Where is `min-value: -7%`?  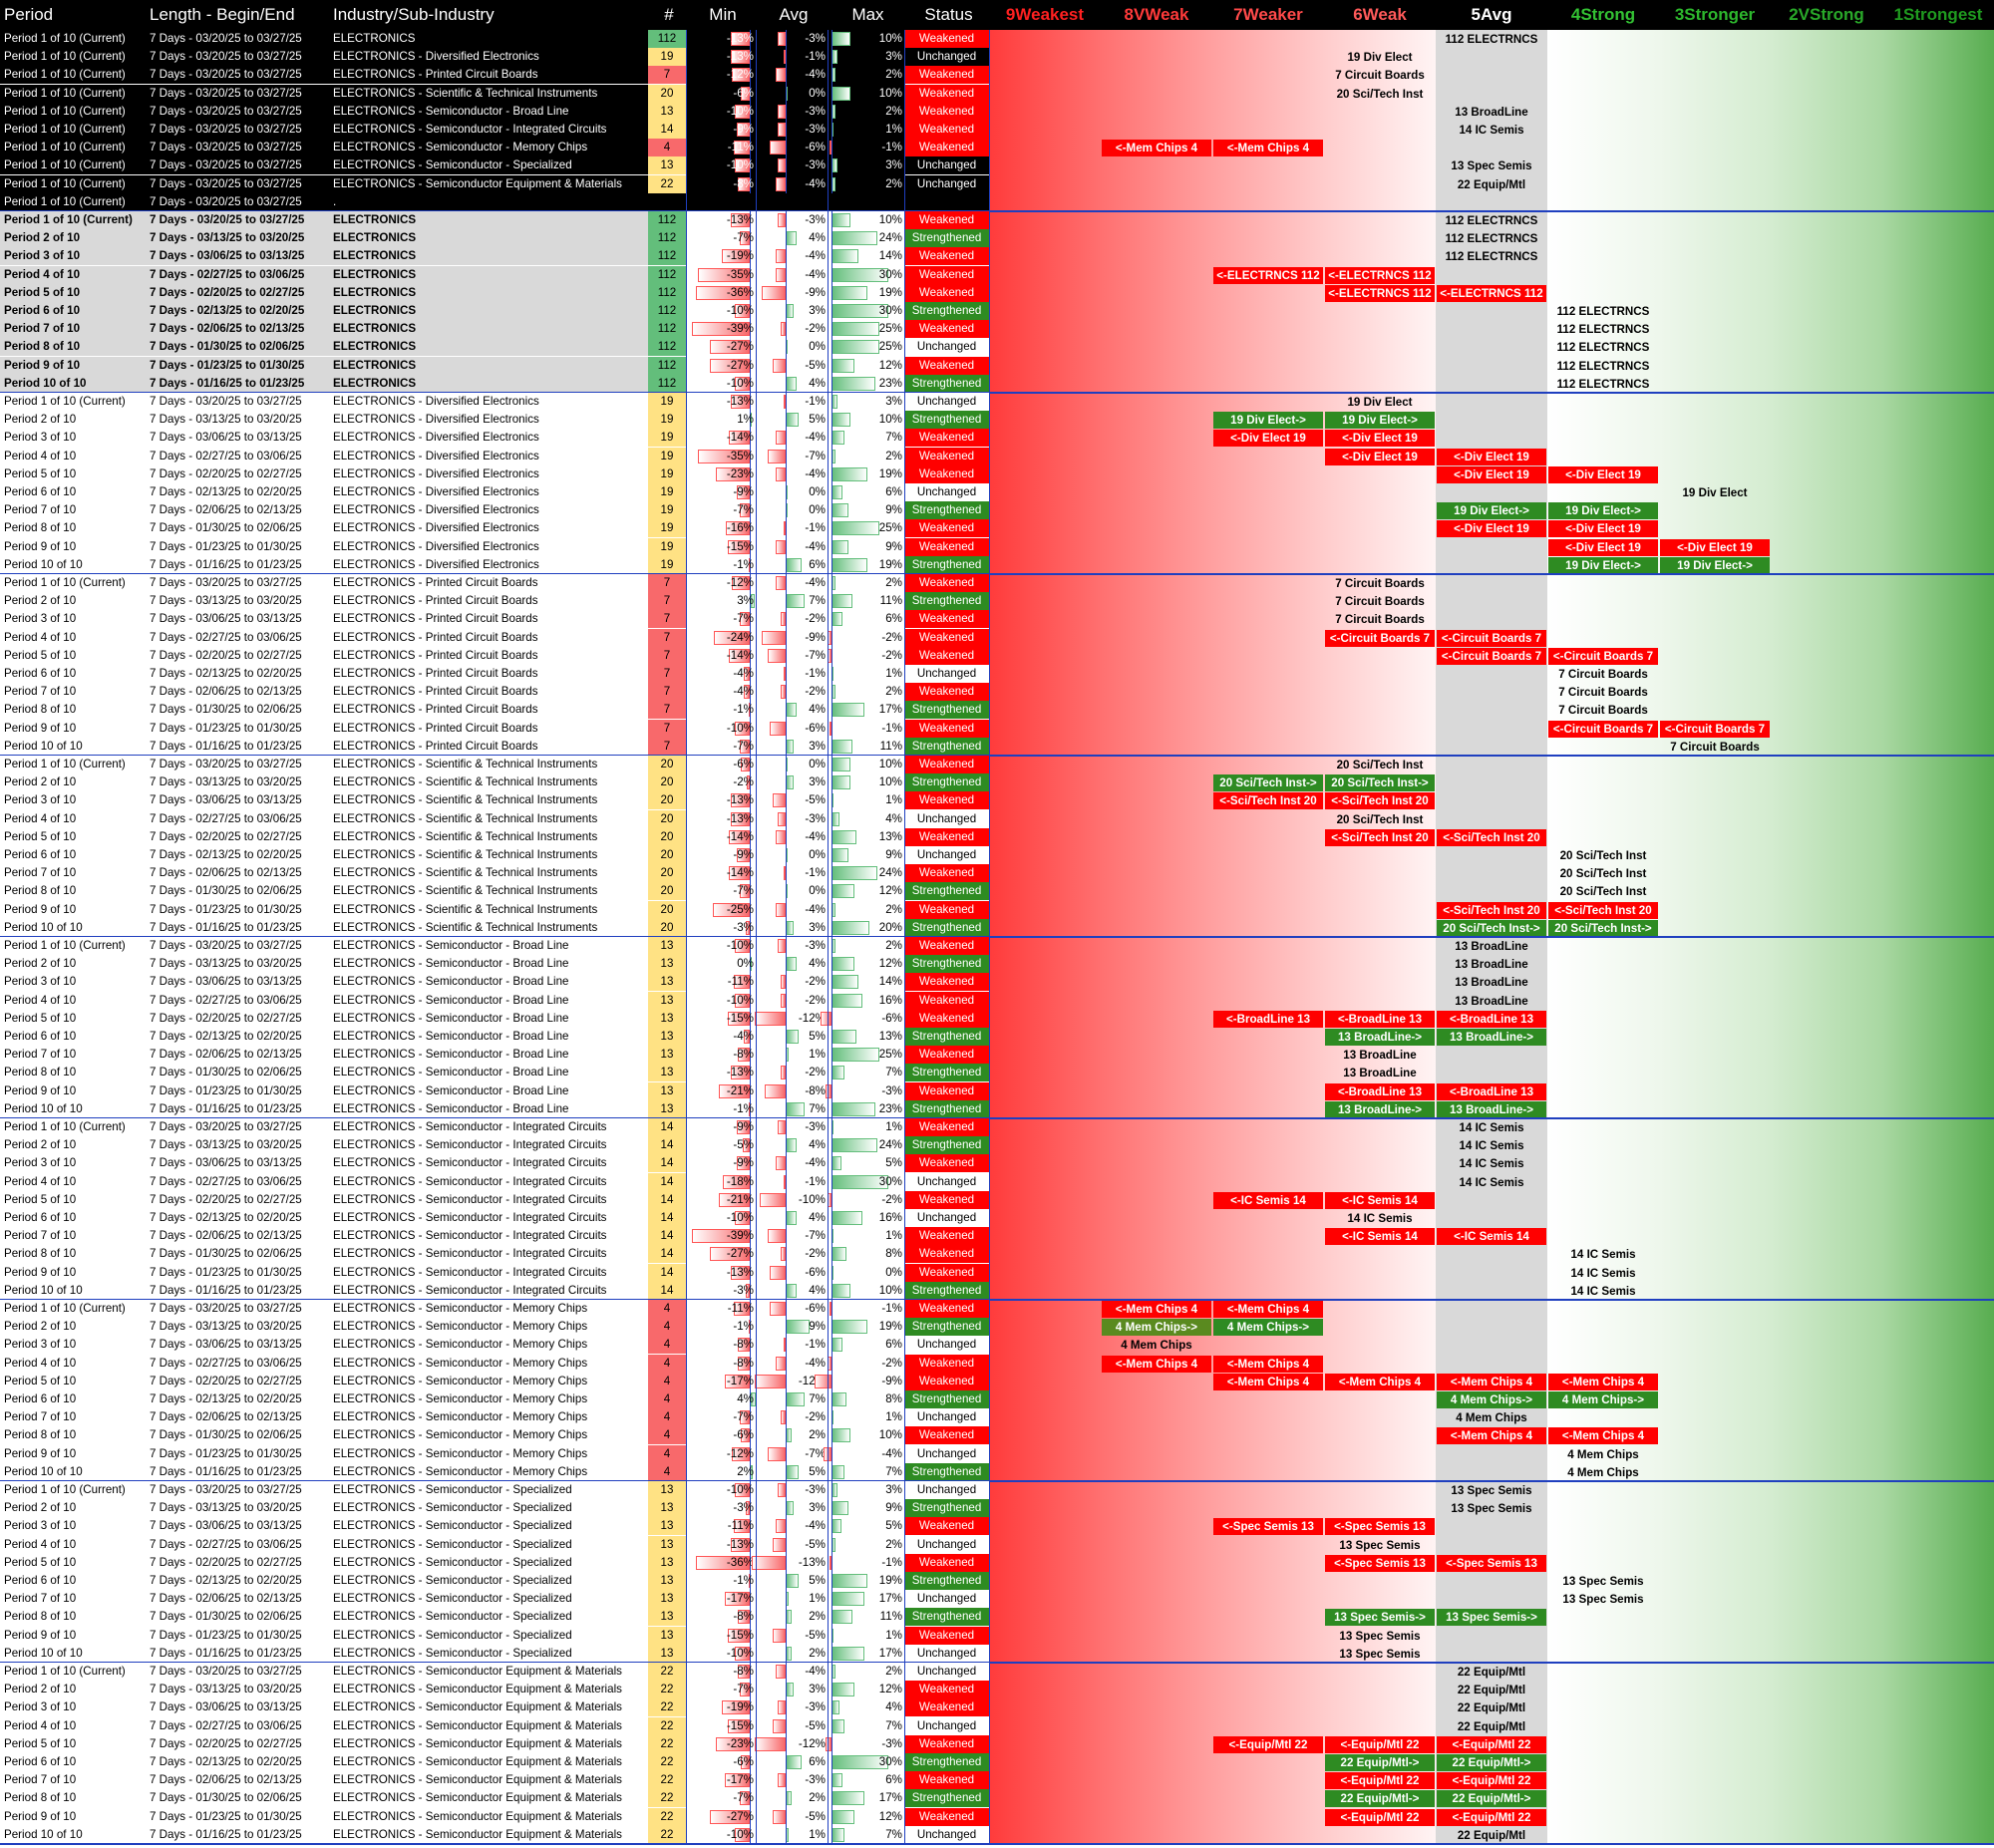
min-value: -7% is located at coordinates (743, 1689).